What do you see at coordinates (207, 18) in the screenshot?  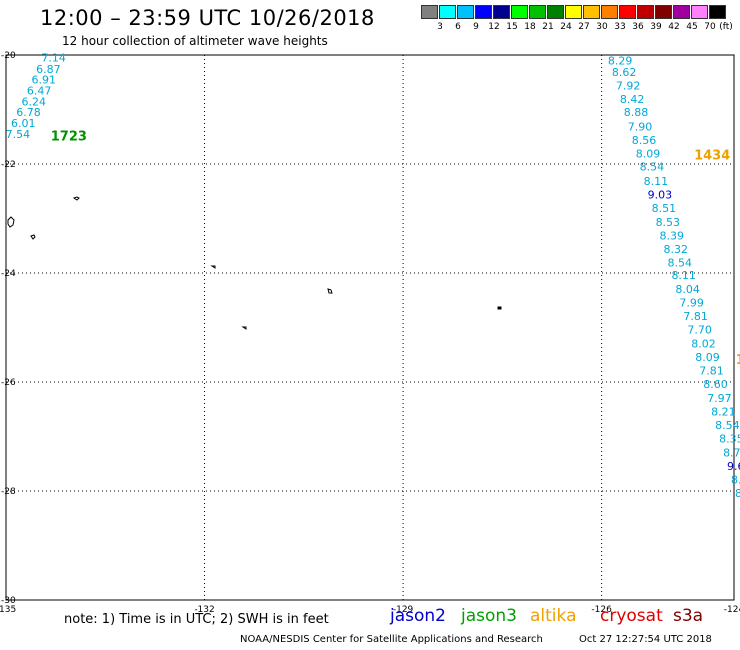 I see `chart-title: 12:00 – 23:59 UTC 10/26/2018` at bounding box center [207, 18].